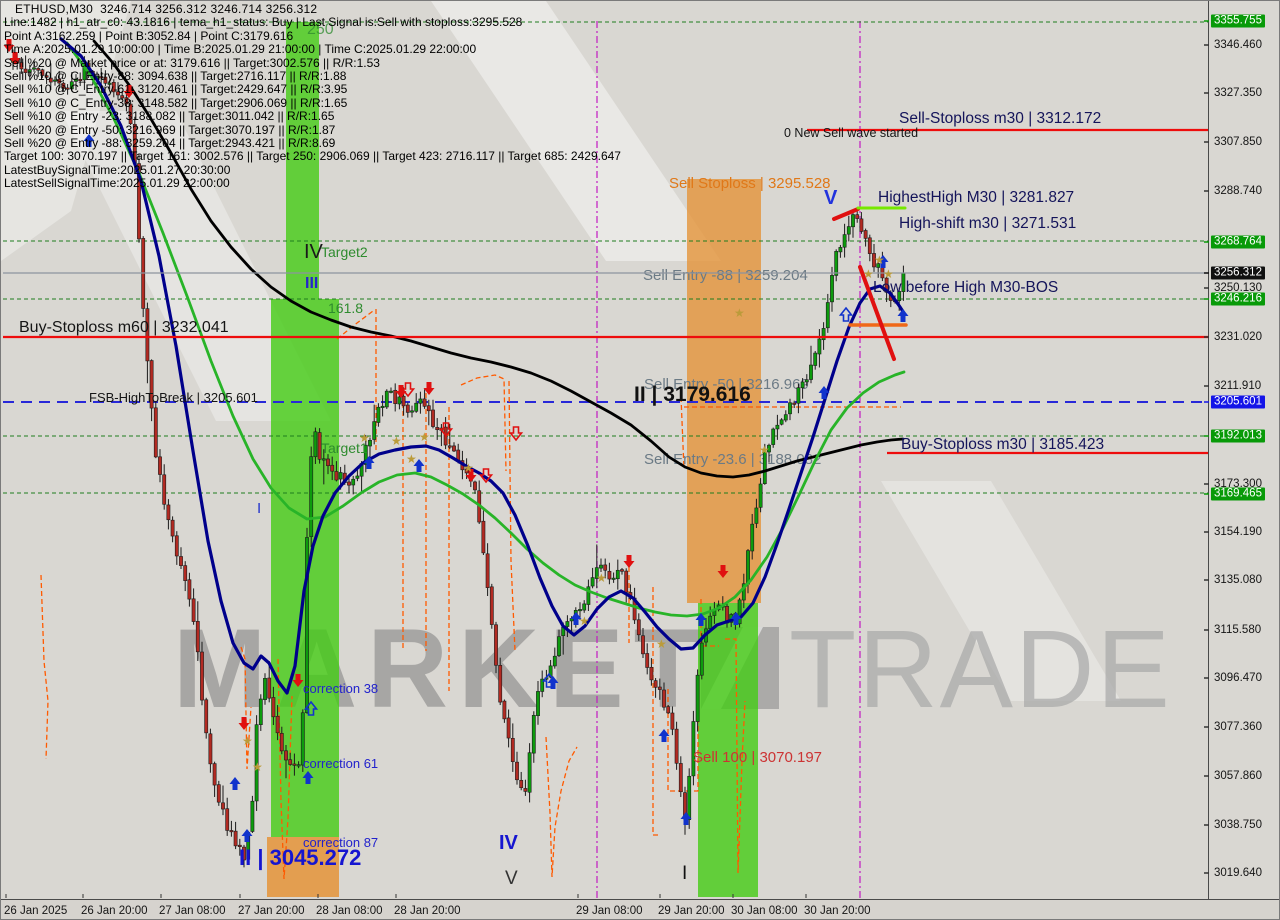  What do you see at coordinates (725, 275) in the screenshot?
I see `chart-annotation: Sell Entry -88 | 3259.204` at bounding box center [725, 275].